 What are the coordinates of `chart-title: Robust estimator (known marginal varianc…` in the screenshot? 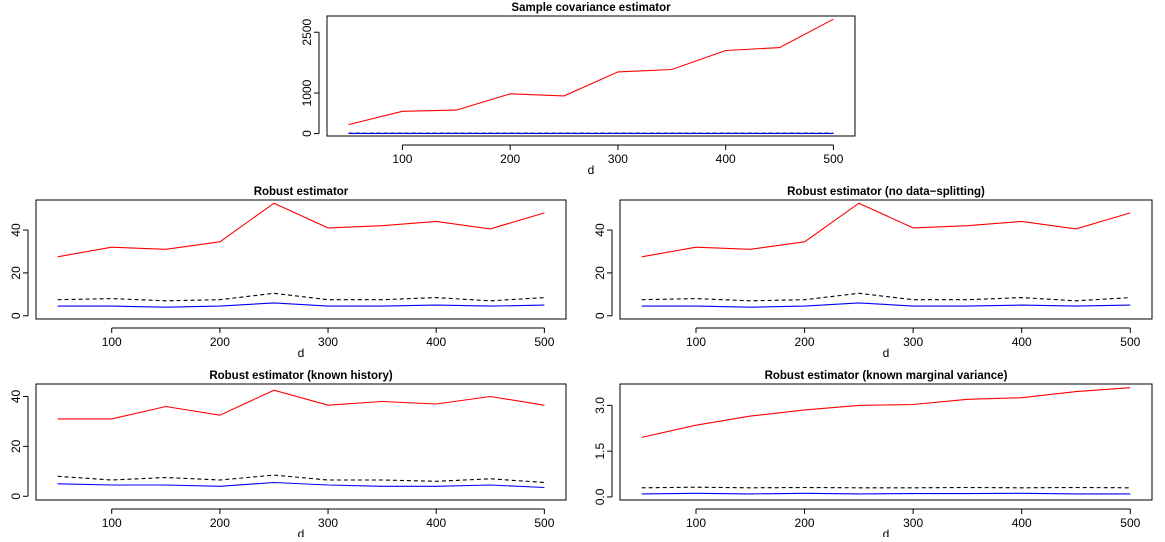 It's located at (886, 376).